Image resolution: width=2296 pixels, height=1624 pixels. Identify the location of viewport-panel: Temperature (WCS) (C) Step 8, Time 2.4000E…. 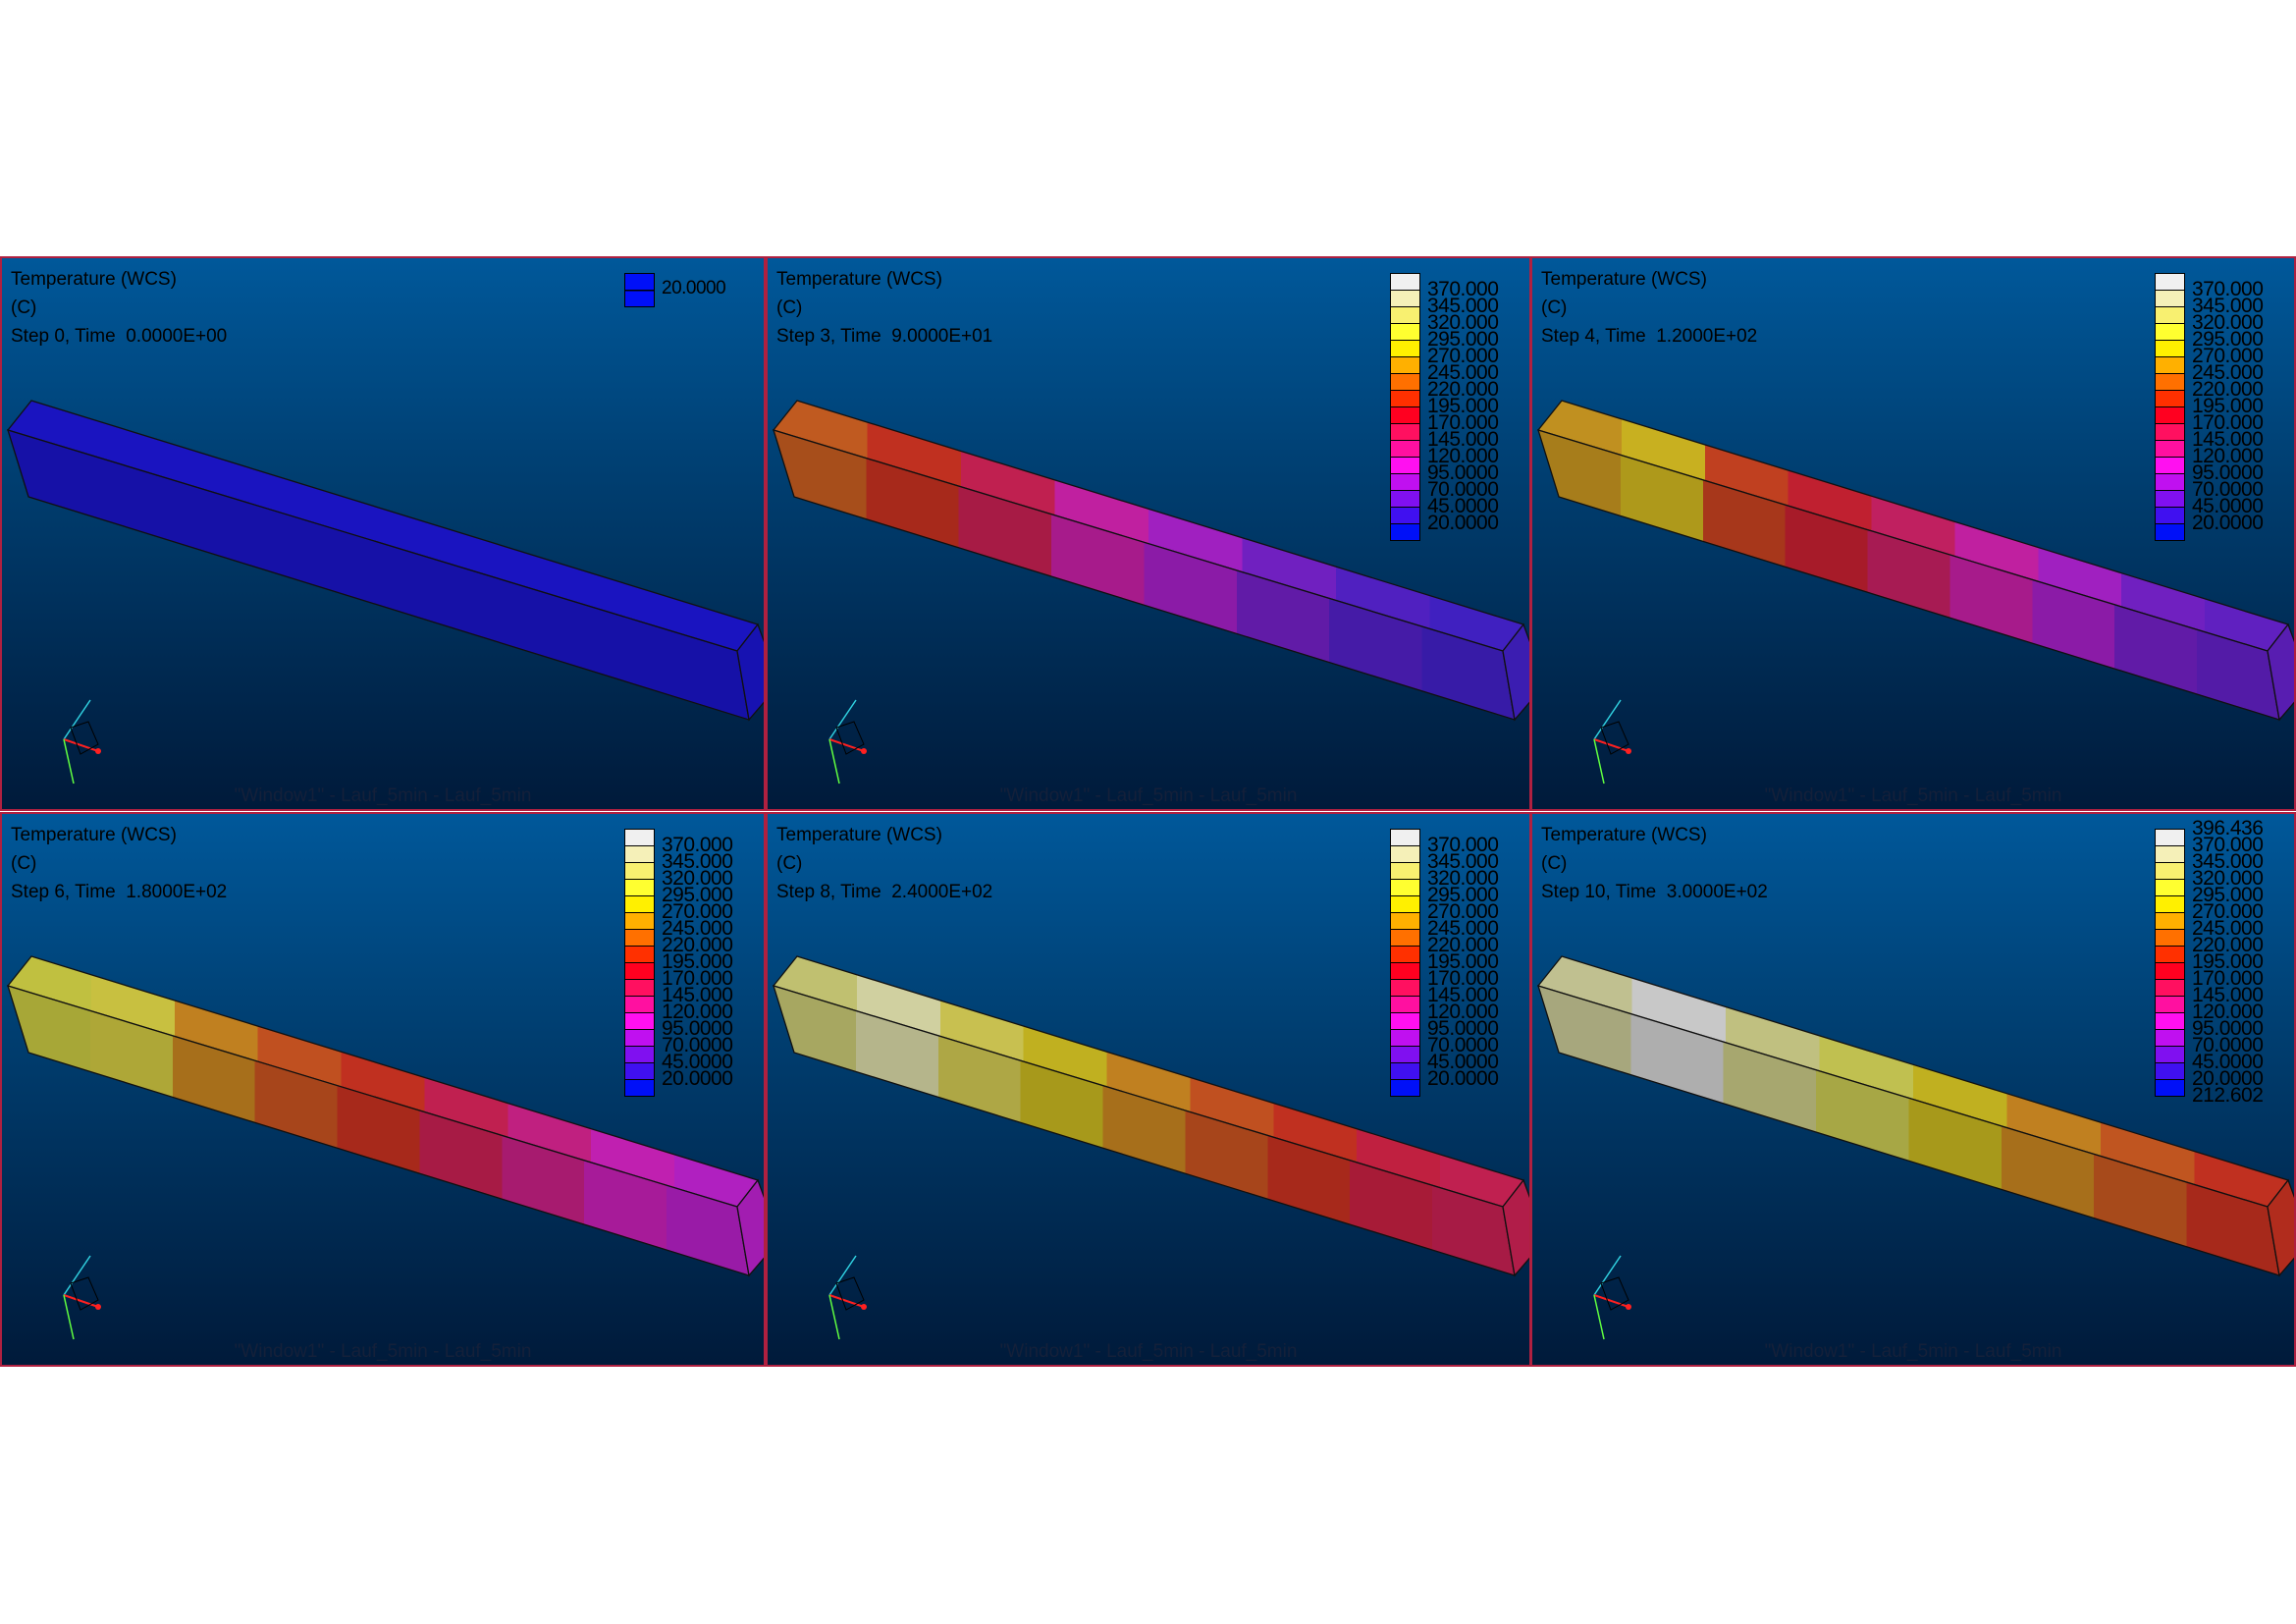
(1148, 1089).